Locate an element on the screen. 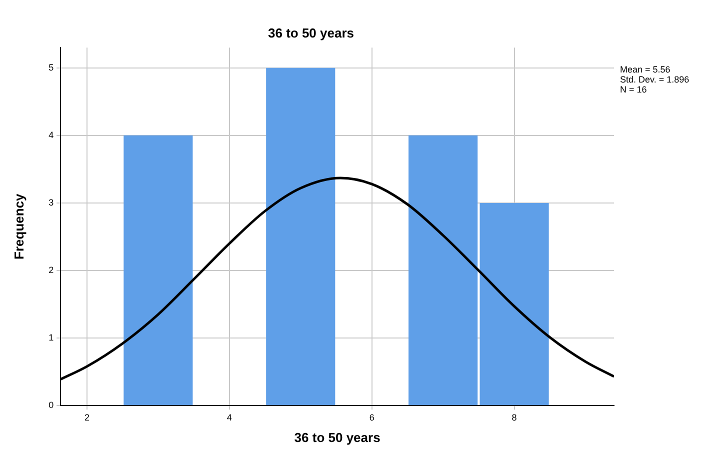 Image resolution: width=707 pixels, height=458 pixels. x-axis-title: 36 to 50 years is located at coordinates (337, 437).